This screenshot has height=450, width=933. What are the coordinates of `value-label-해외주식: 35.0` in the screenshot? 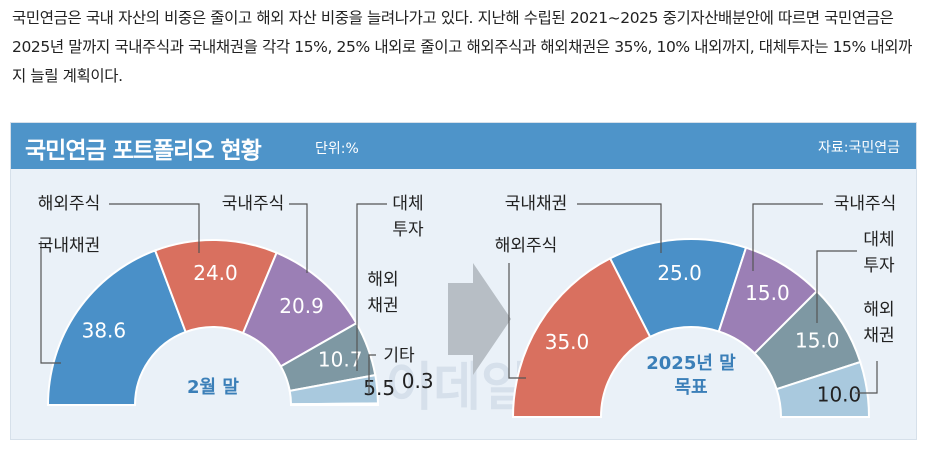 It's located at (567, 342).